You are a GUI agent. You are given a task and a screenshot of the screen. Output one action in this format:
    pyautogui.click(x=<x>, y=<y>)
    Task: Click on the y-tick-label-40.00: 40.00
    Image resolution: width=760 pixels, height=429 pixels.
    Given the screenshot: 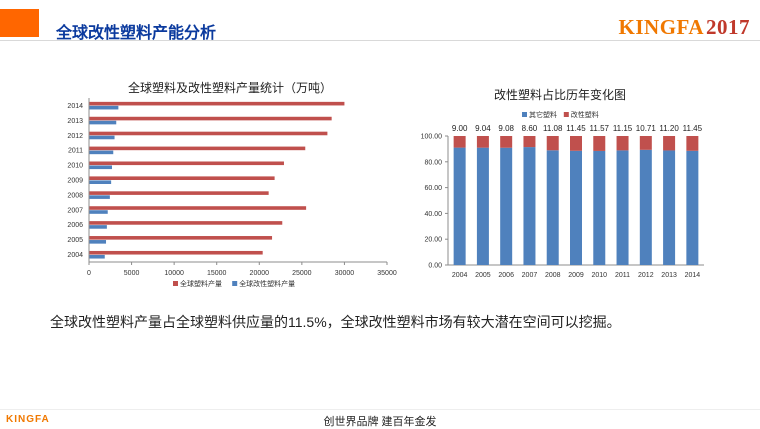 What is the action you would take?
    pyautogui.click(x=433, y=214)
    